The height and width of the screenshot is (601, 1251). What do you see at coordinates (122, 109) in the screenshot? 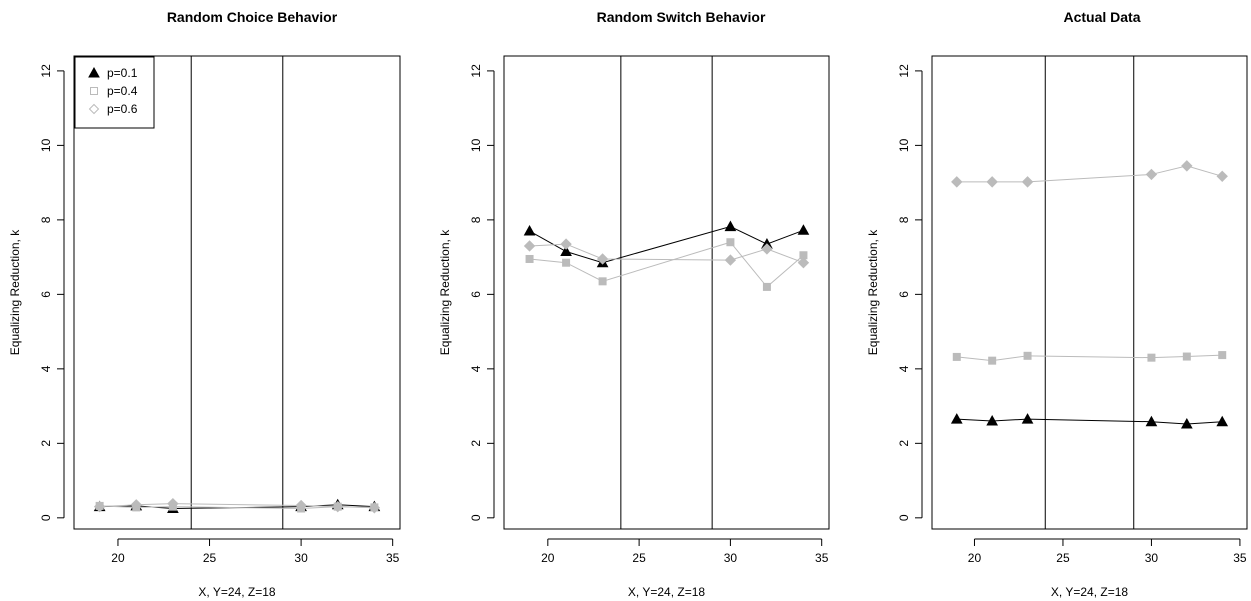
I see `legend-label: p=0.6` at bounding box center [122, 109].